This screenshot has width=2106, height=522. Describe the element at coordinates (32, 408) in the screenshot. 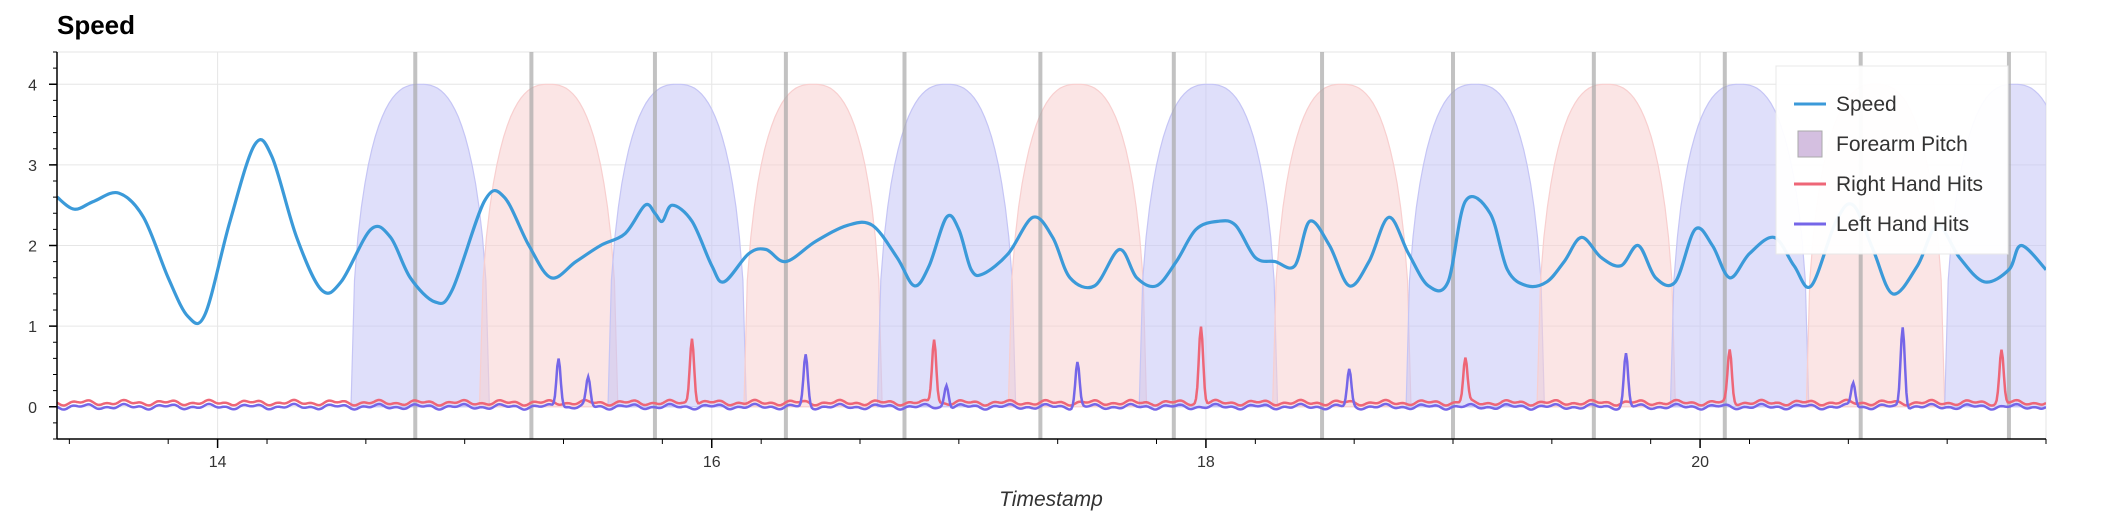

I see `y-tick-label: 0` at that location.